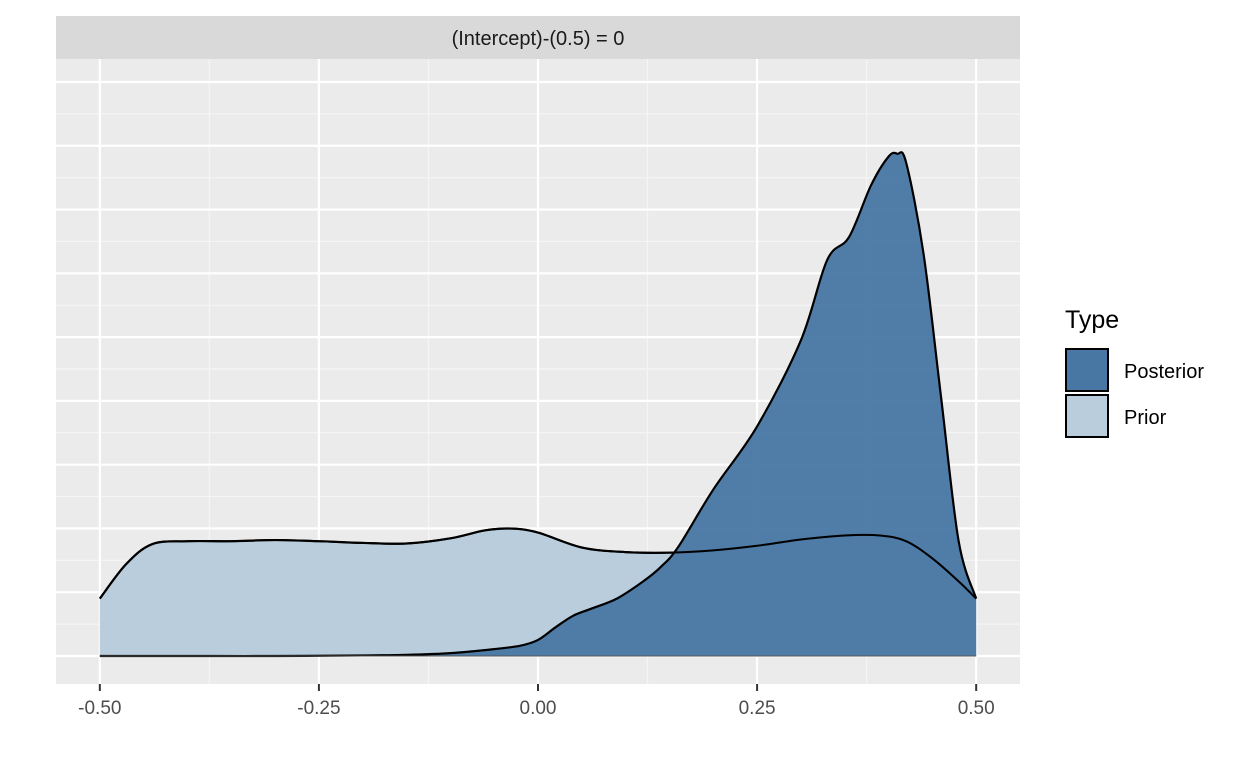 This screenshot has height=768, width=1248. I want to click on legend: Type Posterior Prior, so click(1134, 372).